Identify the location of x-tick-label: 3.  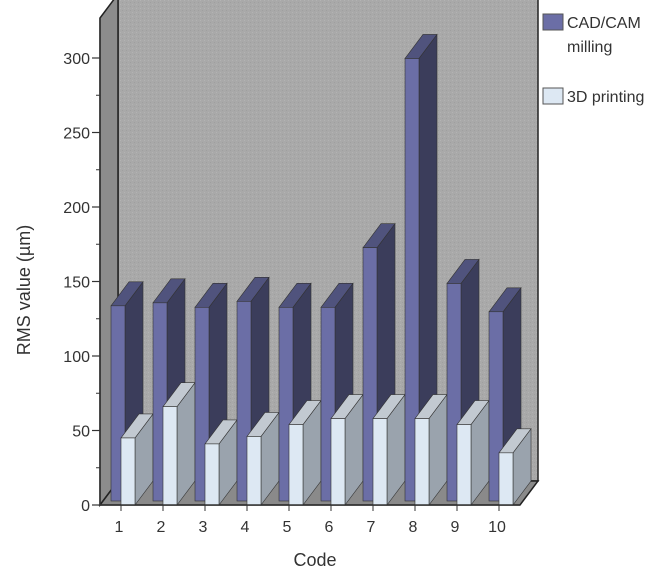
(203, 527).